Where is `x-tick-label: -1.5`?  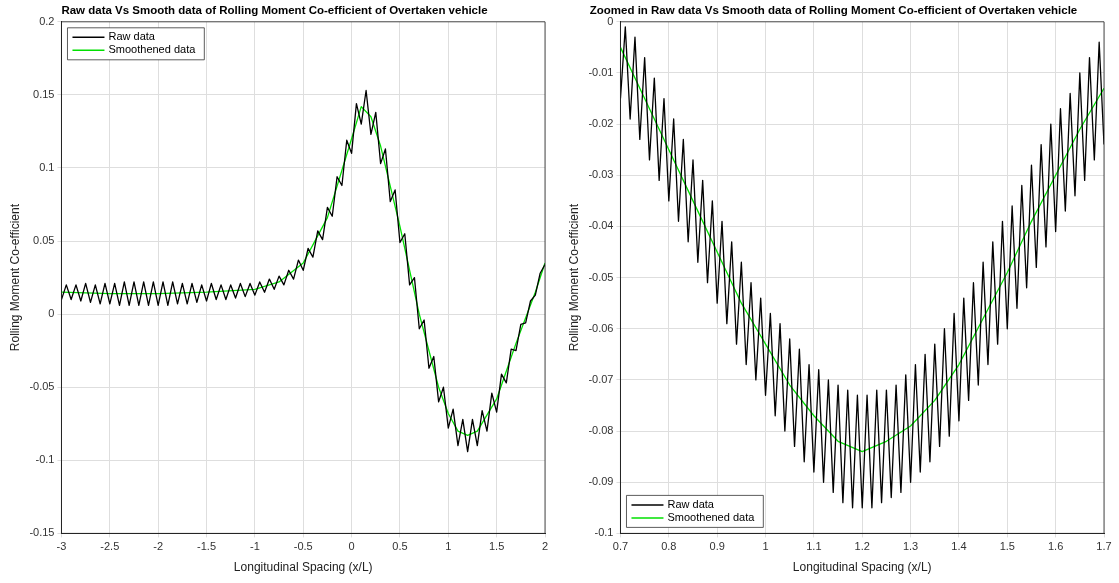 x-tick-label: -1.5 is located at coordinates (207, 546).